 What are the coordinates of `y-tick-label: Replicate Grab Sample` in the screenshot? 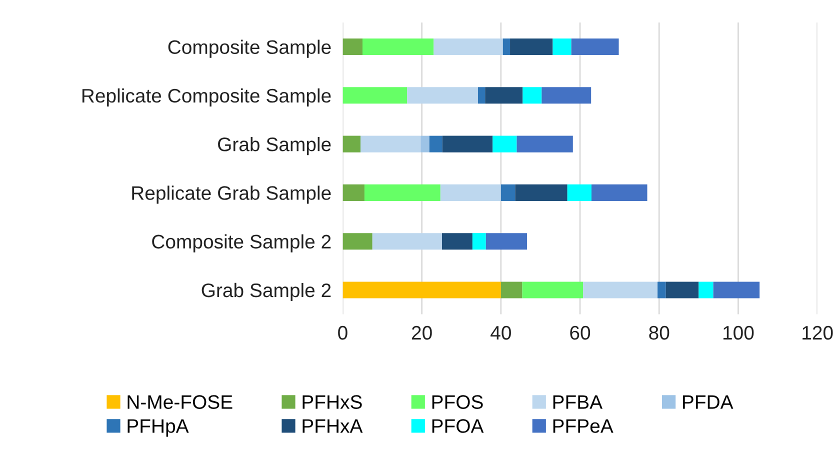 It's located at (231, 195).